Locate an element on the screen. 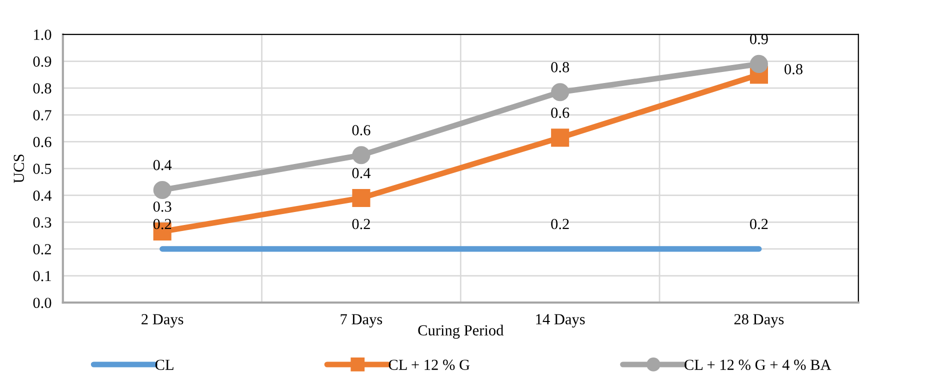 Image resolution: width=925 pixels, height=383 pixels. x-tick-label: 14 Days is located at coordinates (560, 321).